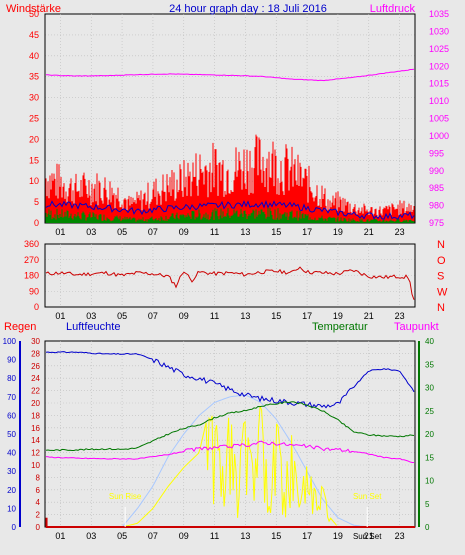 This screenshot has height=555, width=465. What do you see at coordinates (440, 277) in the screenshot?
I see `direction-compass-label: S` at bounding box center [440, 277].